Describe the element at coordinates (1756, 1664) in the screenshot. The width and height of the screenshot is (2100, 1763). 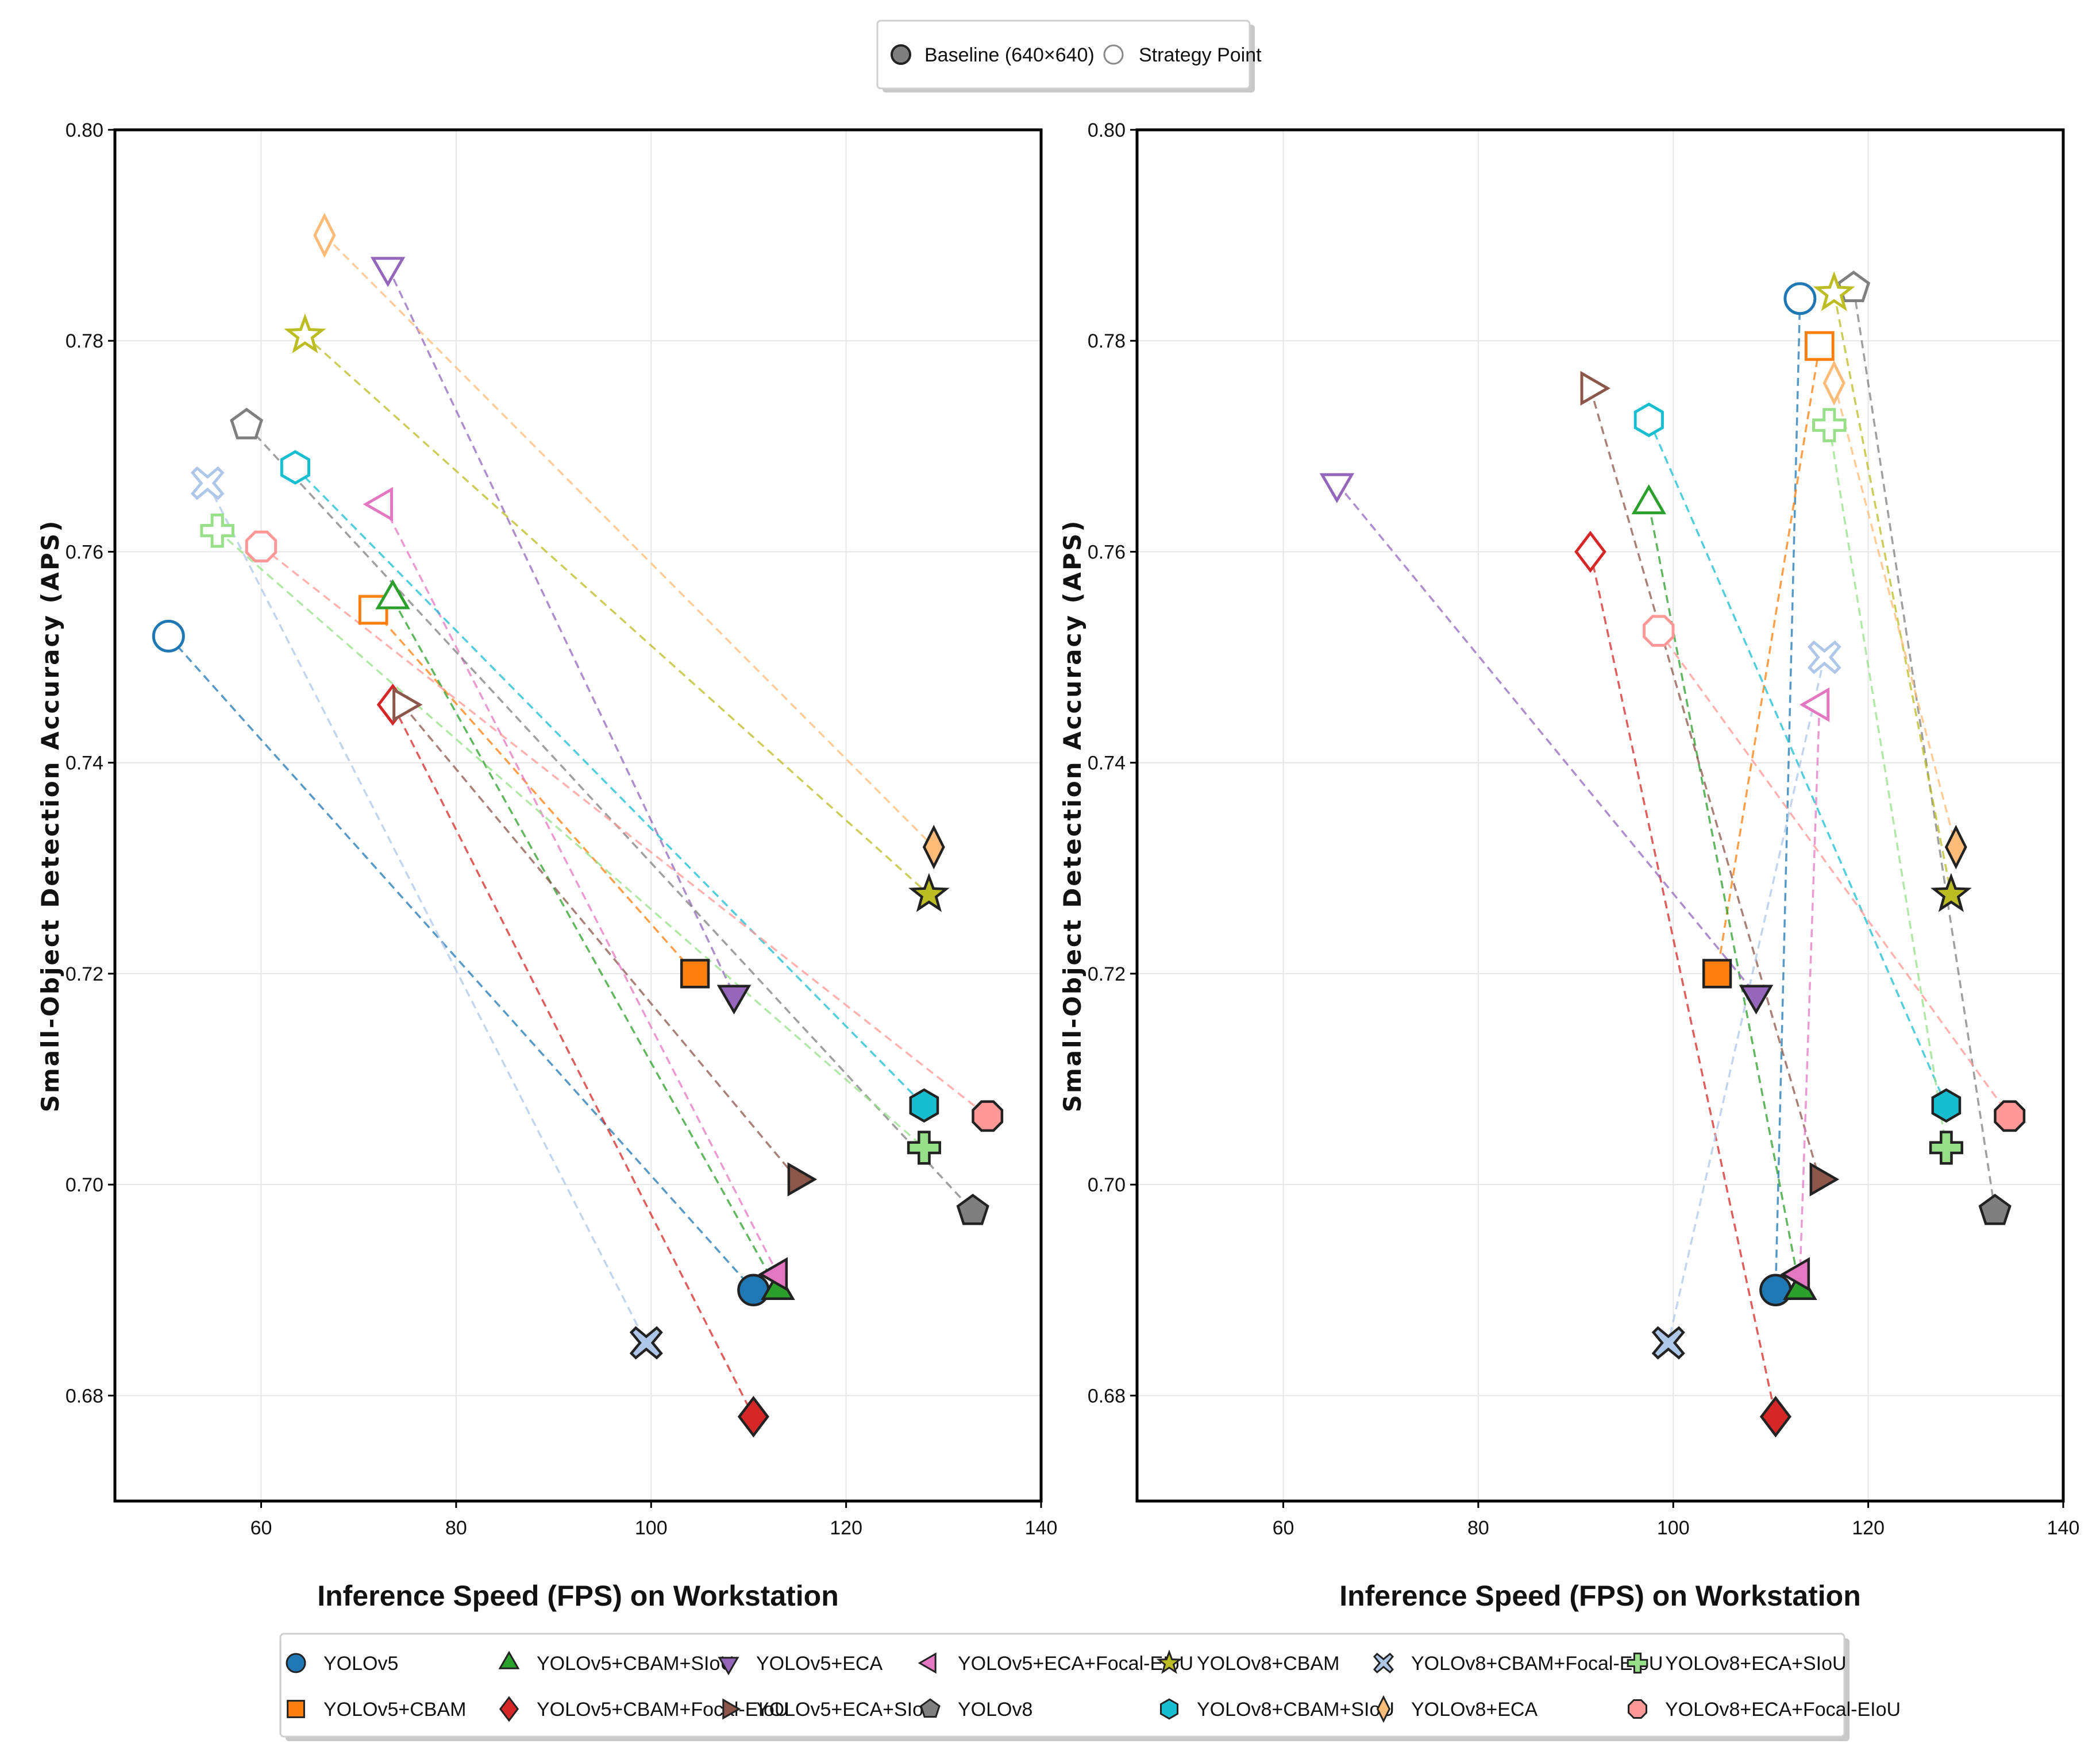
I see `legend-label-yolov8-eca-siou: YOLOv8+ECA+SIoU` at that location.